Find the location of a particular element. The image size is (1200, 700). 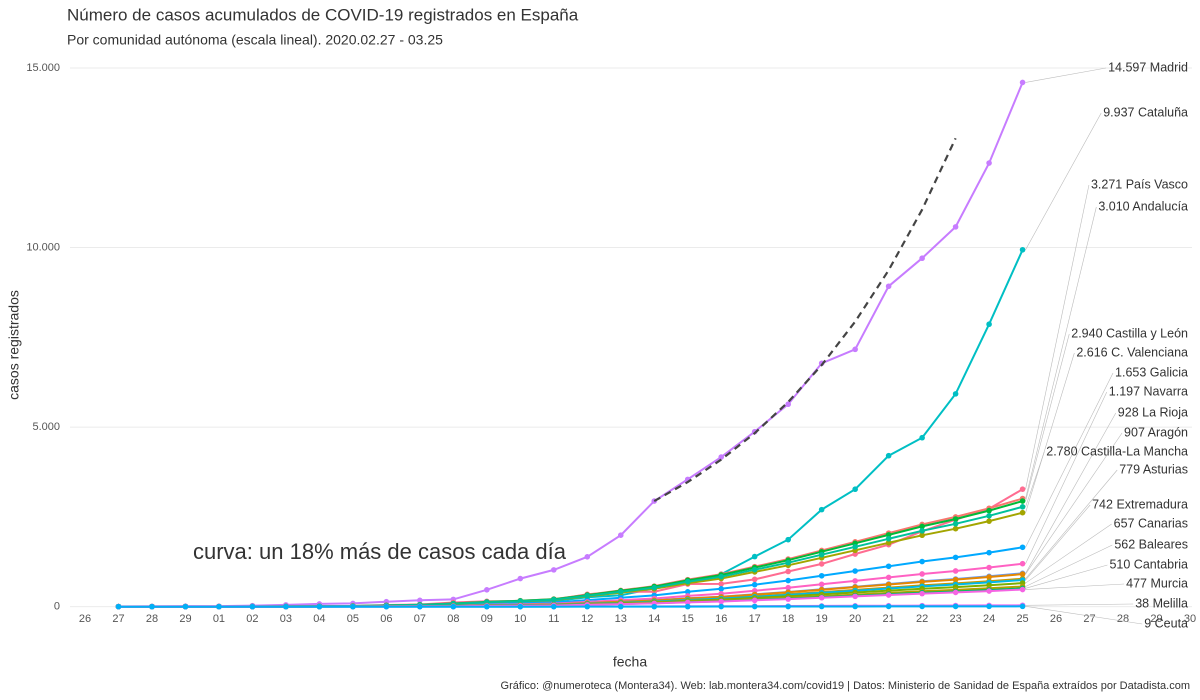

x-tick-label: 28 is located at coordinates (152, 619).